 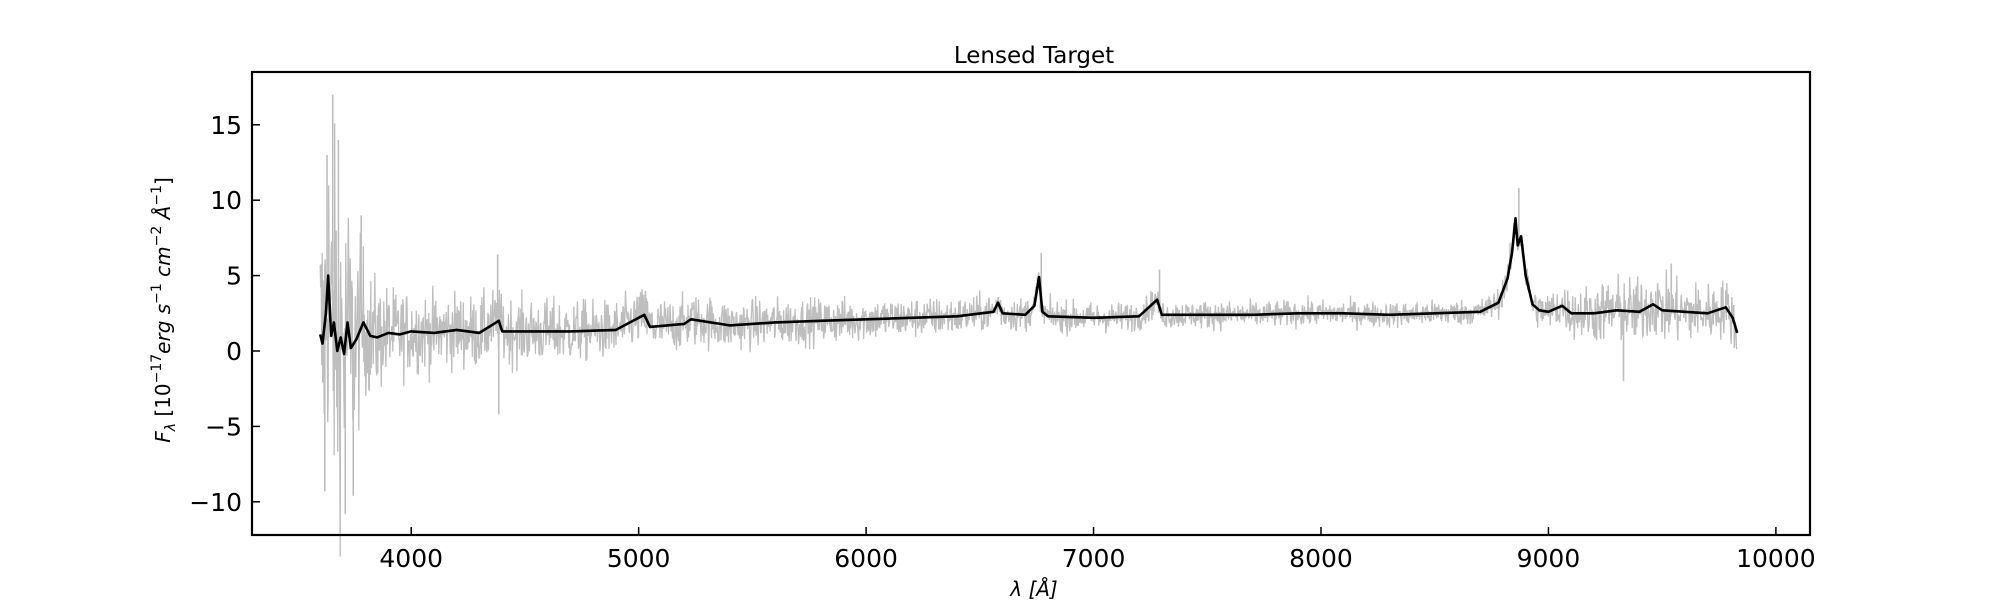 I want to click on x-tick-label: 4000, so click(x=411, y=558).